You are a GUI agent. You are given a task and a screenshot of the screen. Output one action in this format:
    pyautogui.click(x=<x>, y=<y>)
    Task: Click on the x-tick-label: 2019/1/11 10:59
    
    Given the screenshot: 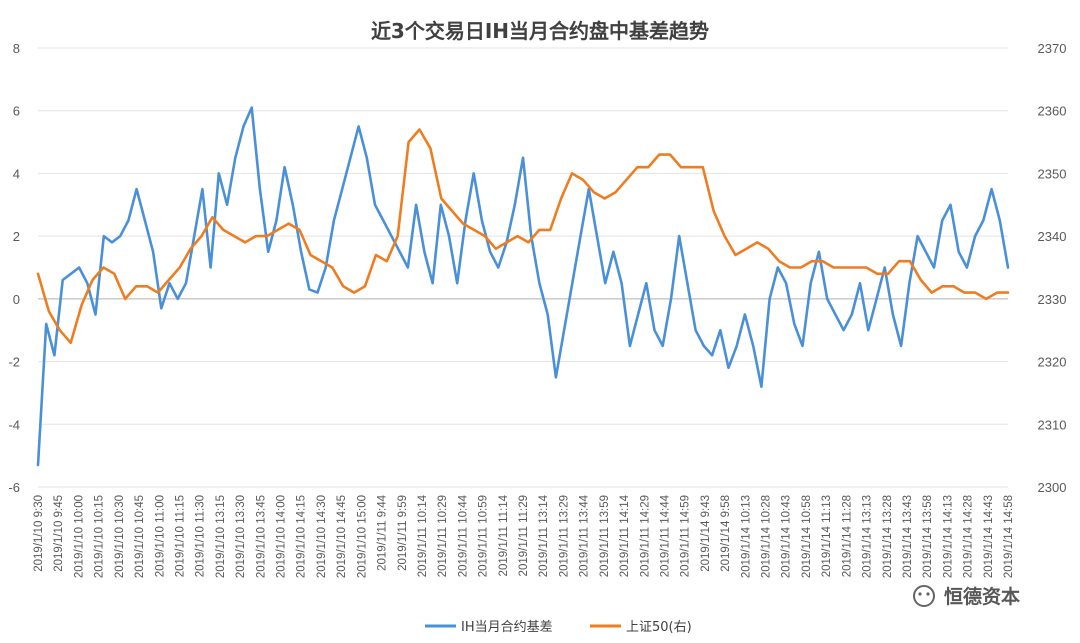 What is the action you would take?
    pyautogui.click(x=484, y=536)
    